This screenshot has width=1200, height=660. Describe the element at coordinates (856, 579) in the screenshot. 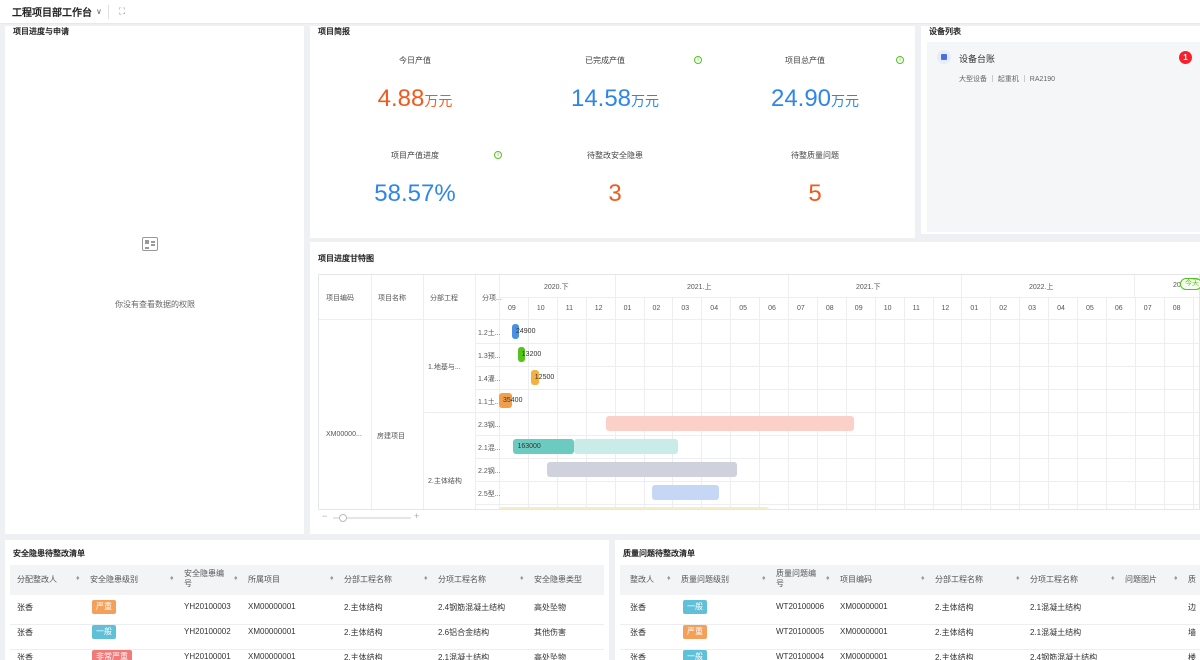

I see `table-header-cell: 项目编码` at that location.